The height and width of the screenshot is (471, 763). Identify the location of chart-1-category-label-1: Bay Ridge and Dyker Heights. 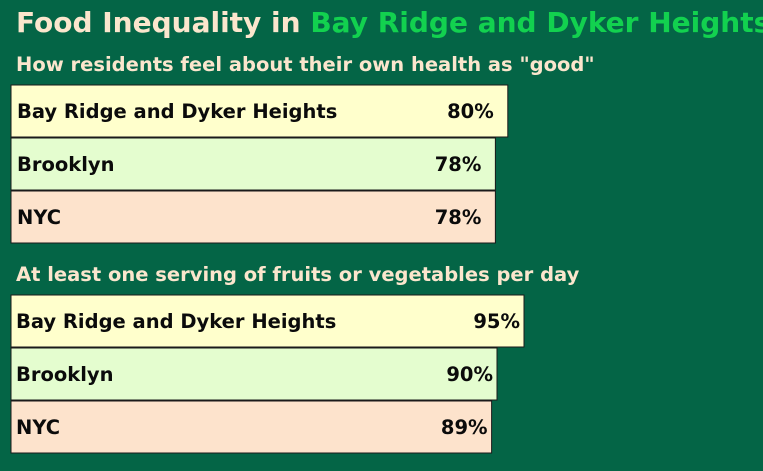
(177, 111).